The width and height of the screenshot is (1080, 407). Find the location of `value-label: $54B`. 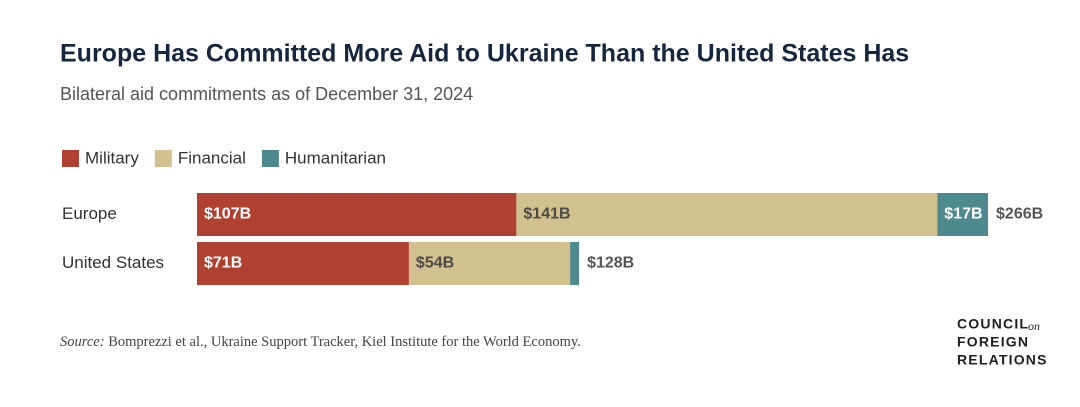

value-label: $54B is located at coordinates (435, 263).